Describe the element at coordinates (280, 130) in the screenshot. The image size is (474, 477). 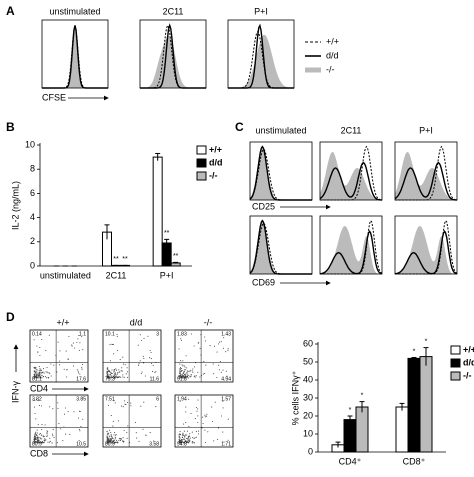
I see `condition-label: unstimulated` at that location.